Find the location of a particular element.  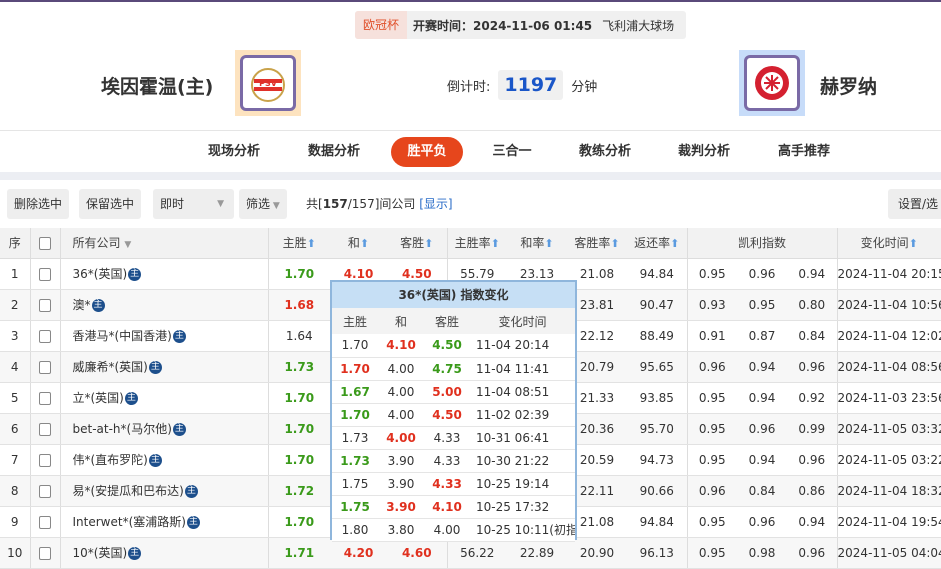

change-time: 2024-11-05 03:22 is located at coordinates (888, 460).